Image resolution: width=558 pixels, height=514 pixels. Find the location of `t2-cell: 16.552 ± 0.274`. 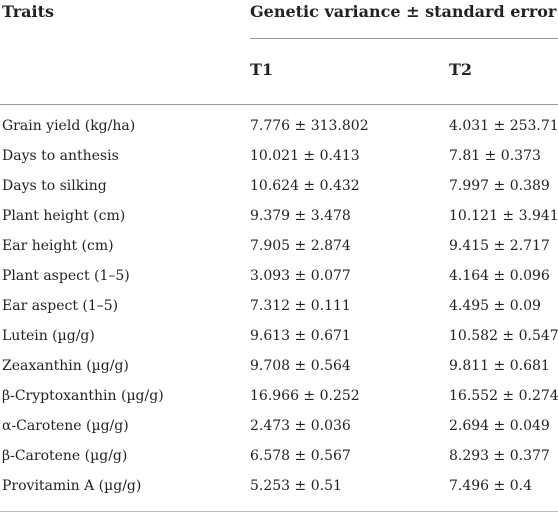

t2-cell: 16.552 ± 0.274 is located at coordinates (503, 396).